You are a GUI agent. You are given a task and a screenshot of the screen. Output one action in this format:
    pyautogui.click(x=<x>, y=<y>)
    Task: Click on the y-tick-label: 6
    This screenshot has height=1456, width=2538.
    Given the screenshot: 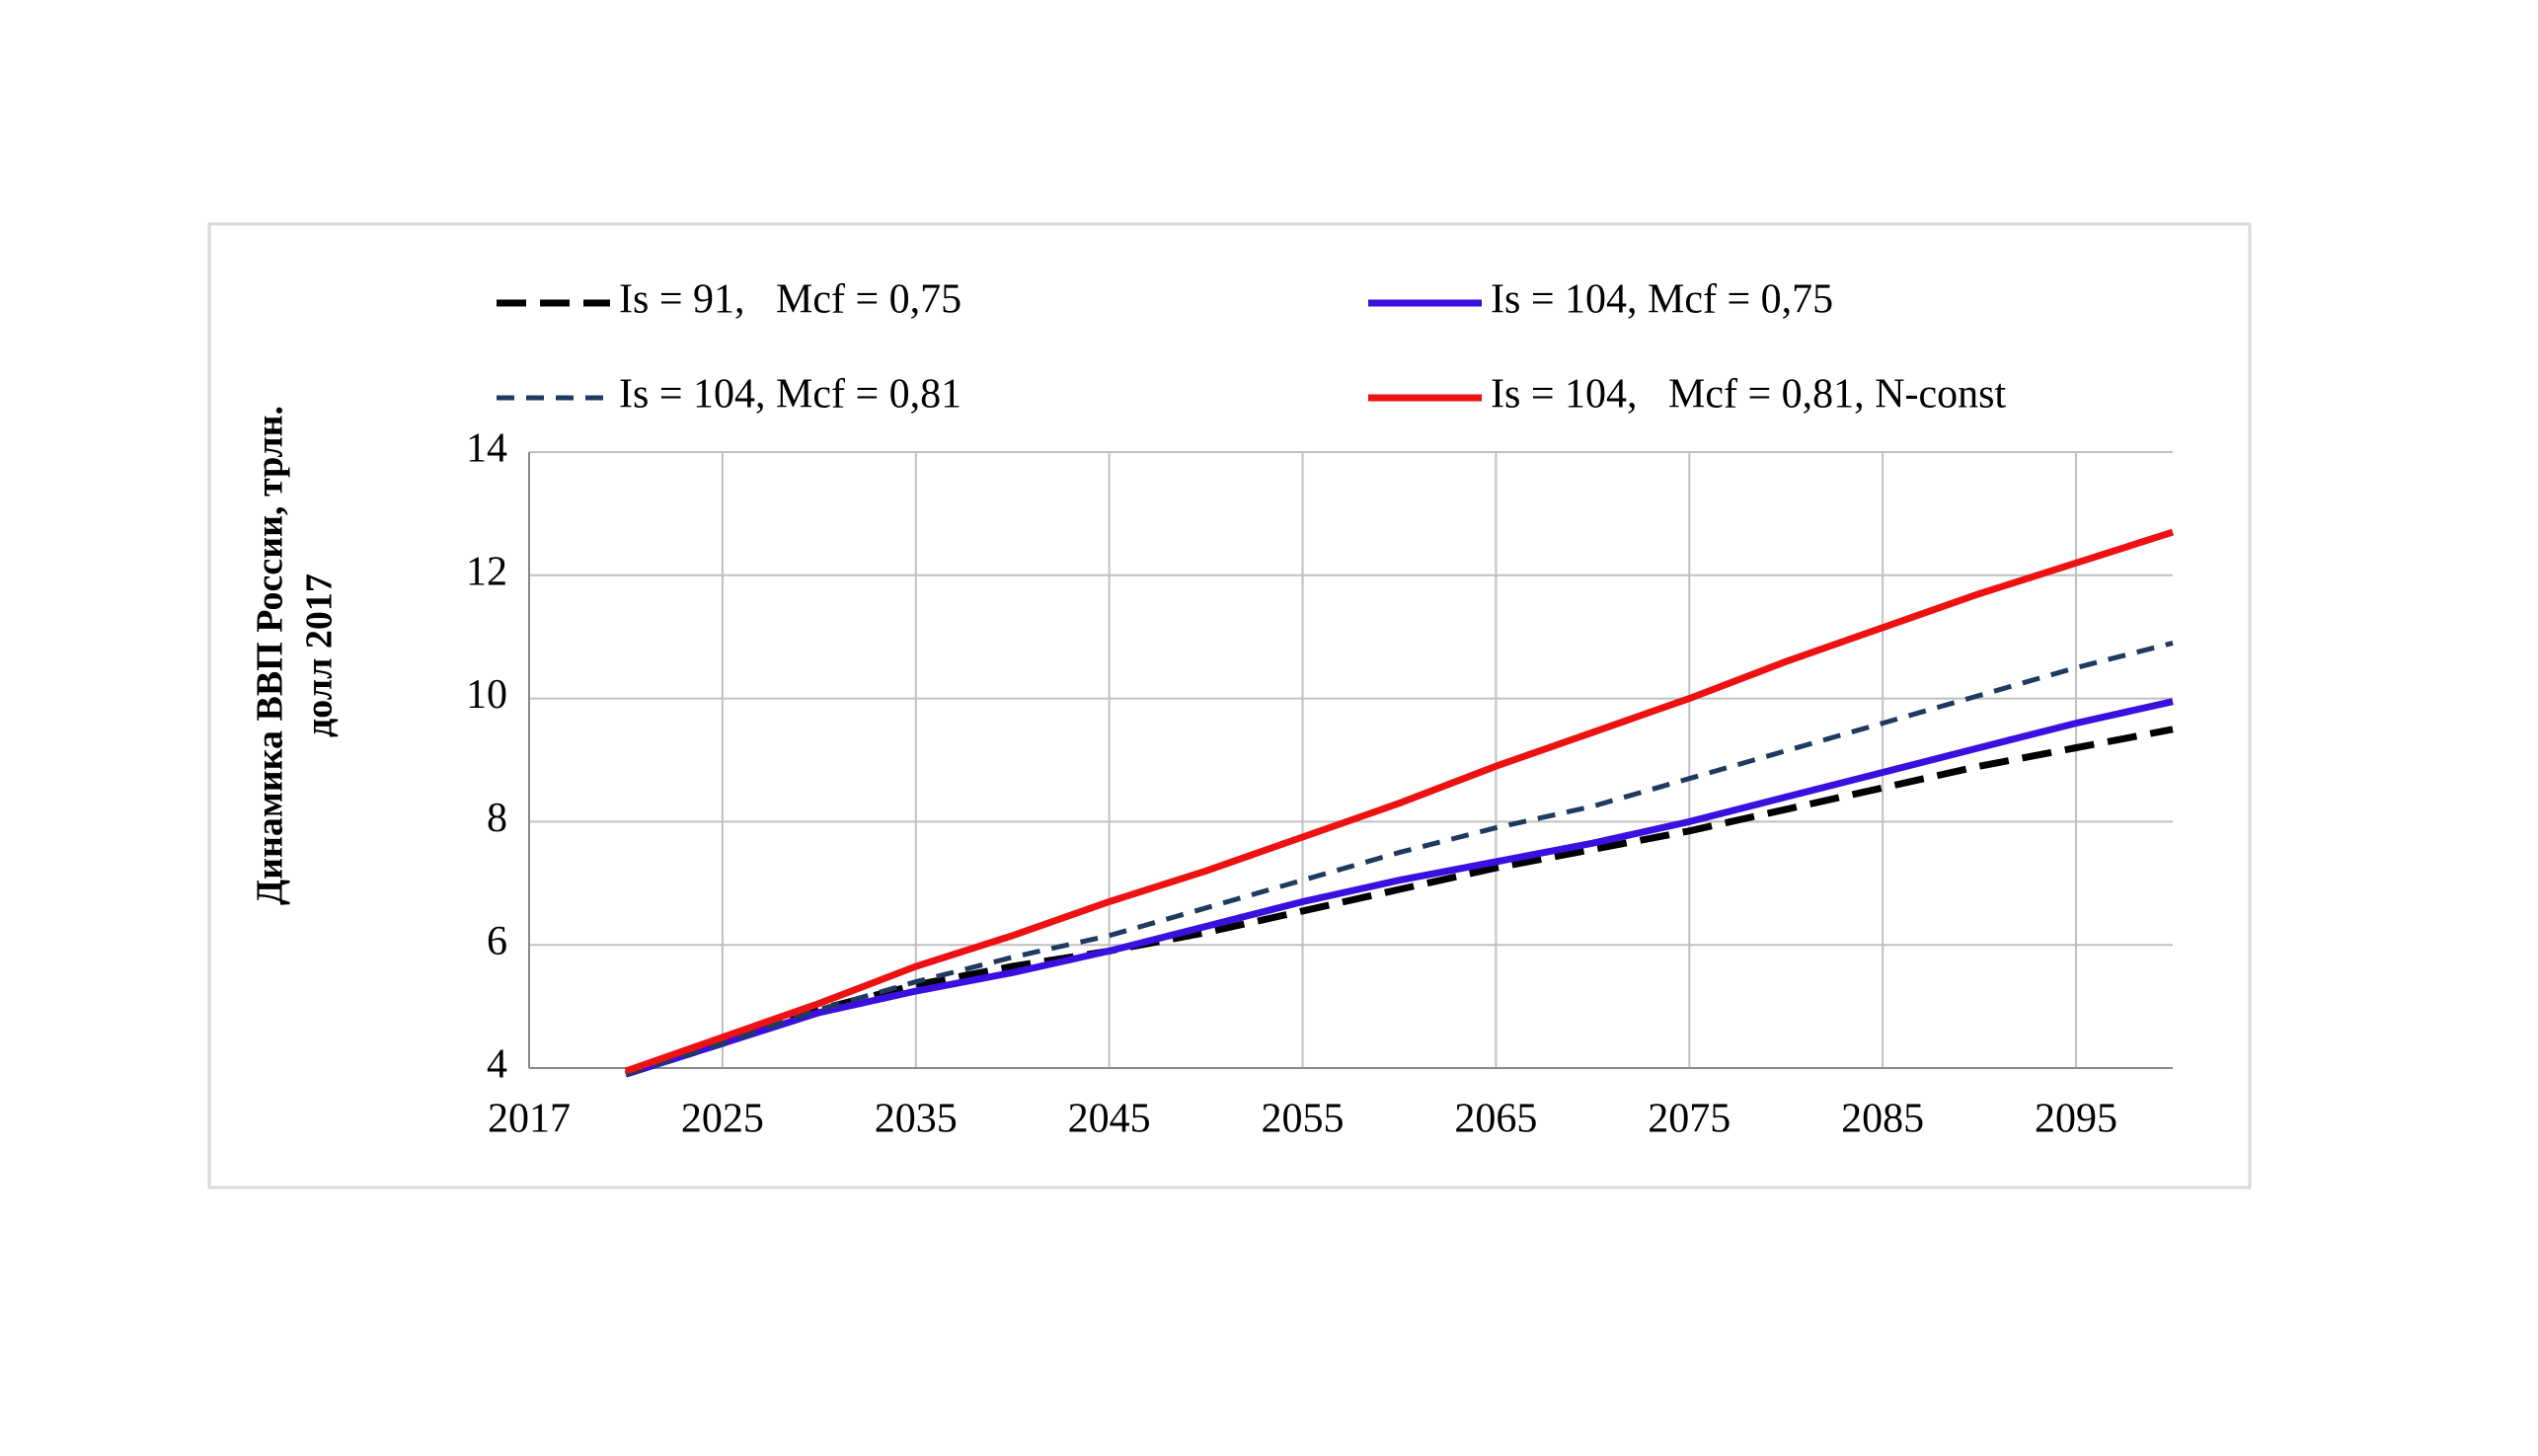 What is the action you would take?
    pyautogui.click(x=497, y=941)
    